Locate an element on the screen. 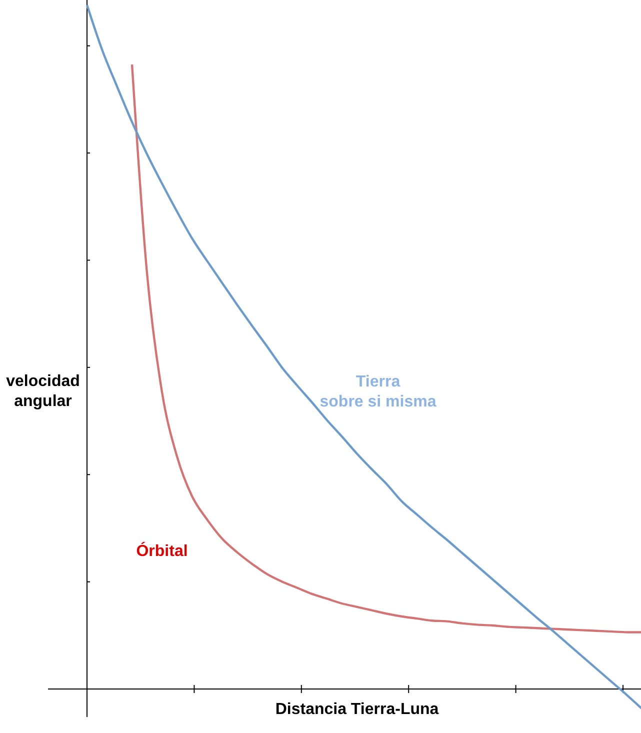  series-label: Órbital is located at coordinates (162, 550).